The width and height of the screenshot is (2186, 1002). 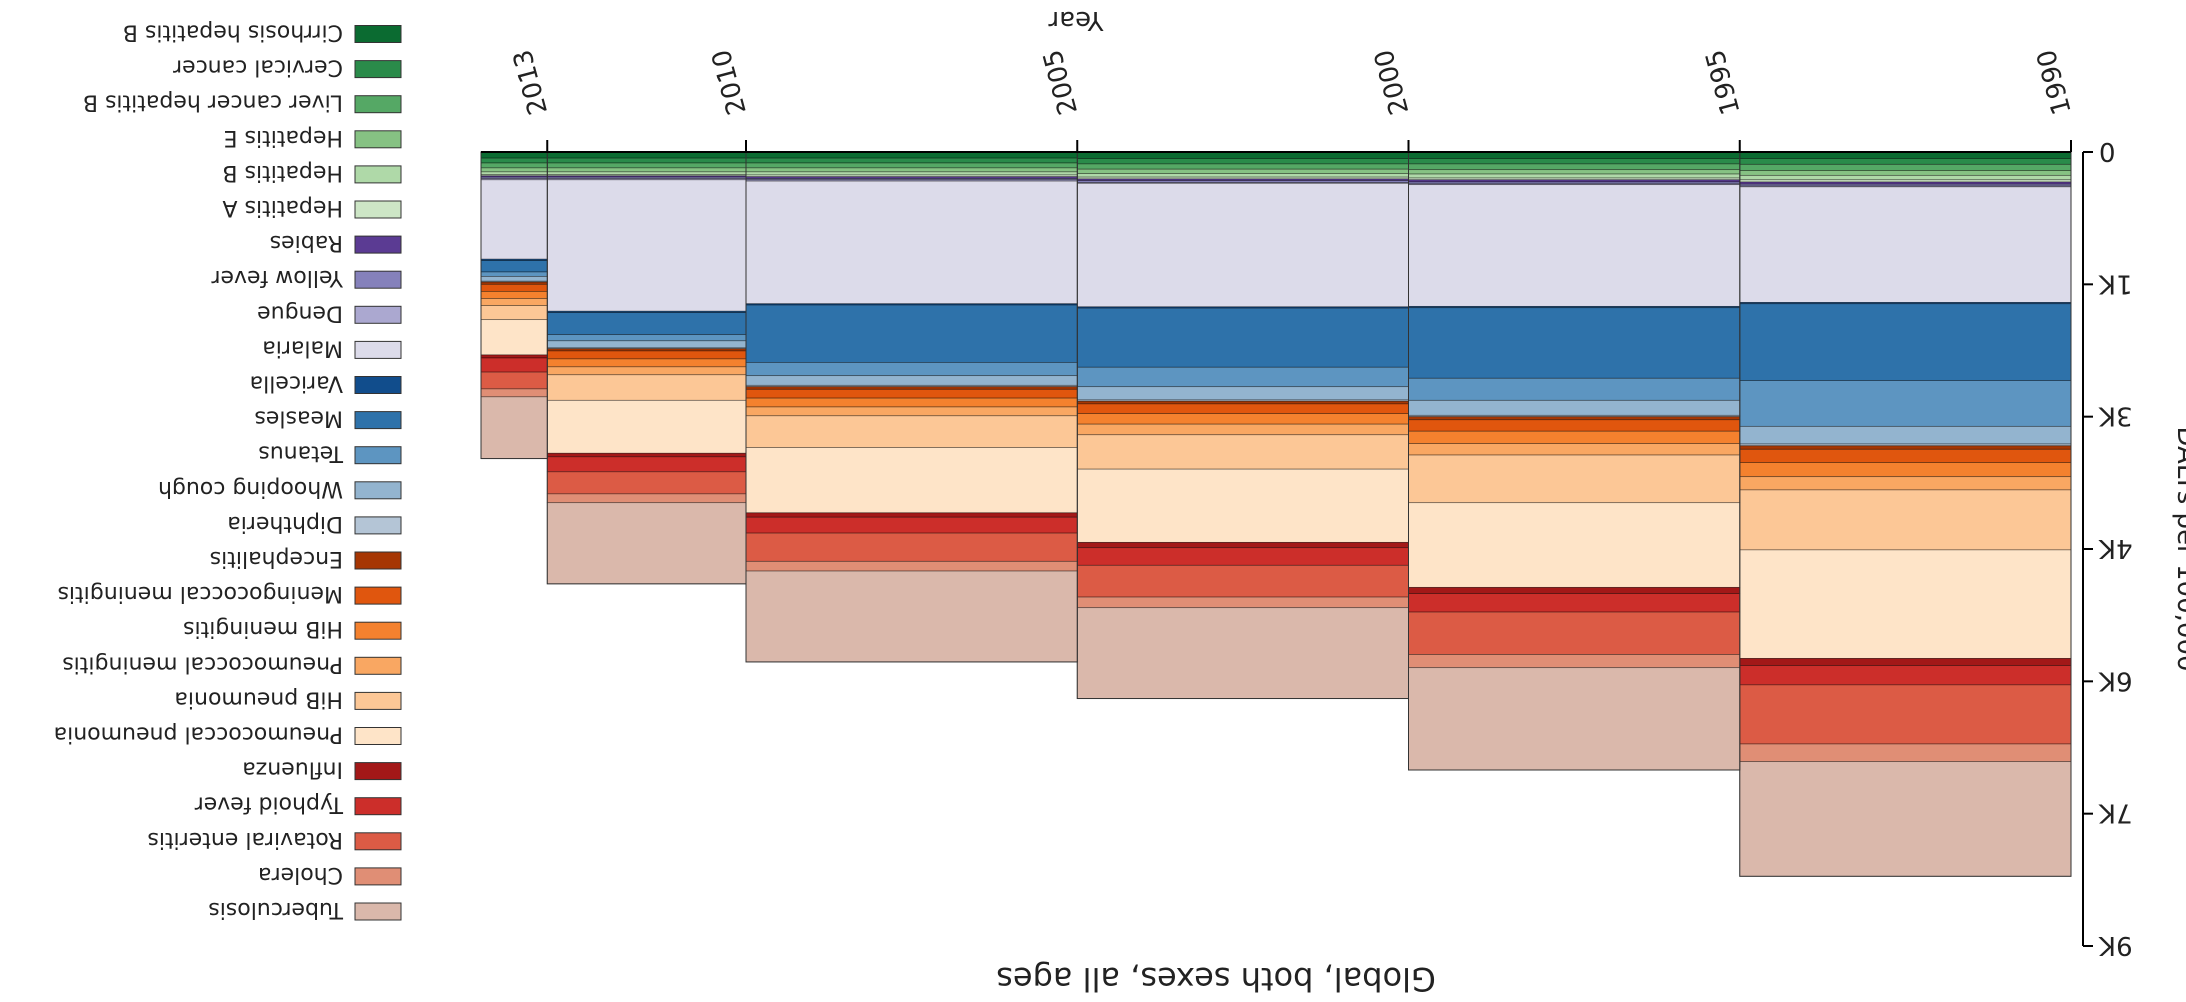 I want to click on bar-segment-2013-pneumococcal-pneumonia, so click(x=514, y=337).